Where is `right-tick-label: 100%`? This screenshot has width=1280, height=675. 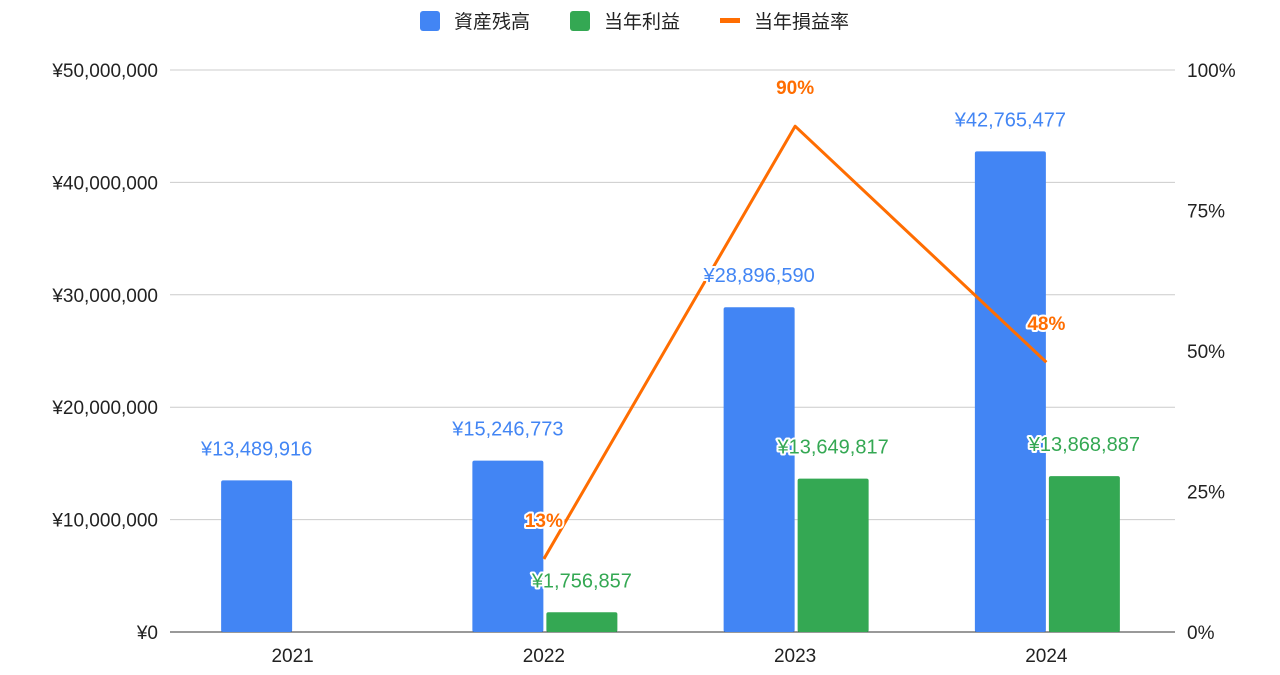
right-tick-label: 100% is located at coordinates (1211, 71).